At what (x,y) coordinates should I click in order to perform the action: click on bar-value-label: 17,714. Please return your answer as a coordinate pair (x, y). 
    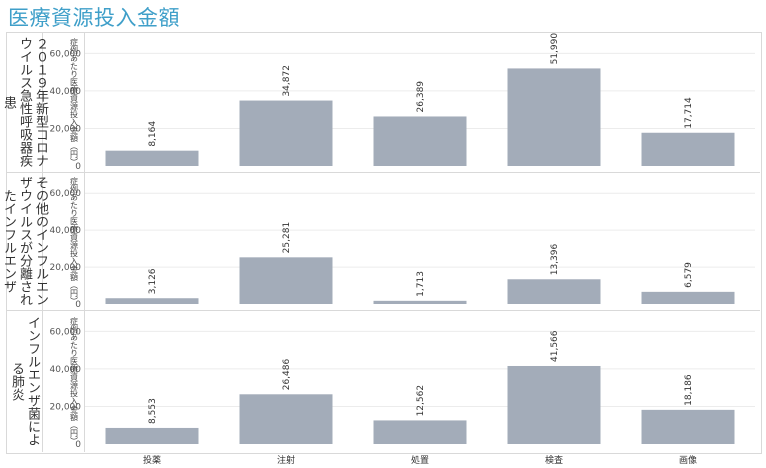
    Looking at the image, I should click on (689, 113).